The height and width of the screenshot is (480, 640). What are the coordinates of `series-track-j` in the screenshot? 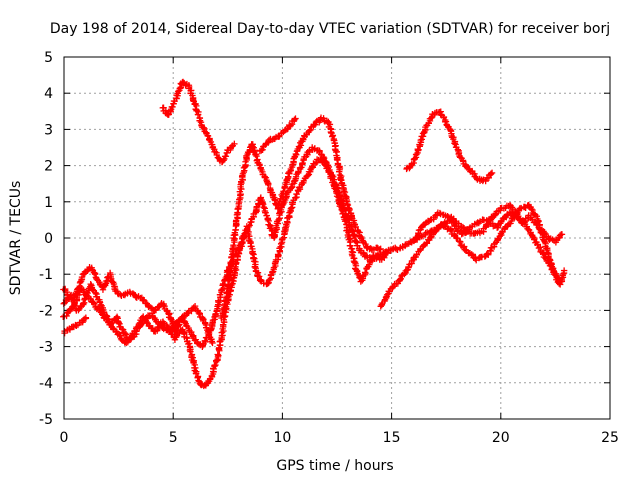 It's located at (138, 315).